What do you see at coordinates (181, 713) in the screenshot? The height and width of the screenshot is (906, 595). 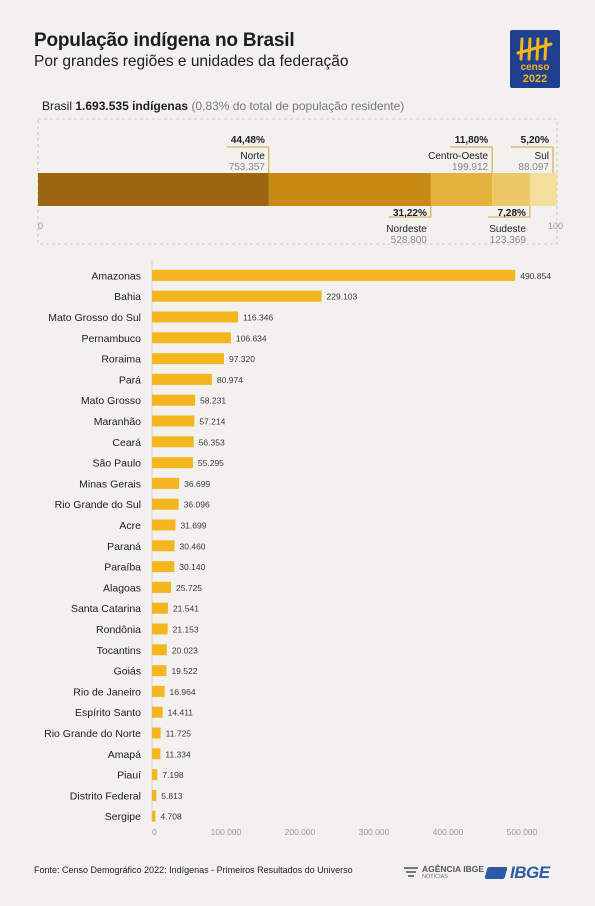 I see `bar-value-label: 14.411` at bounding box center [181, 713].